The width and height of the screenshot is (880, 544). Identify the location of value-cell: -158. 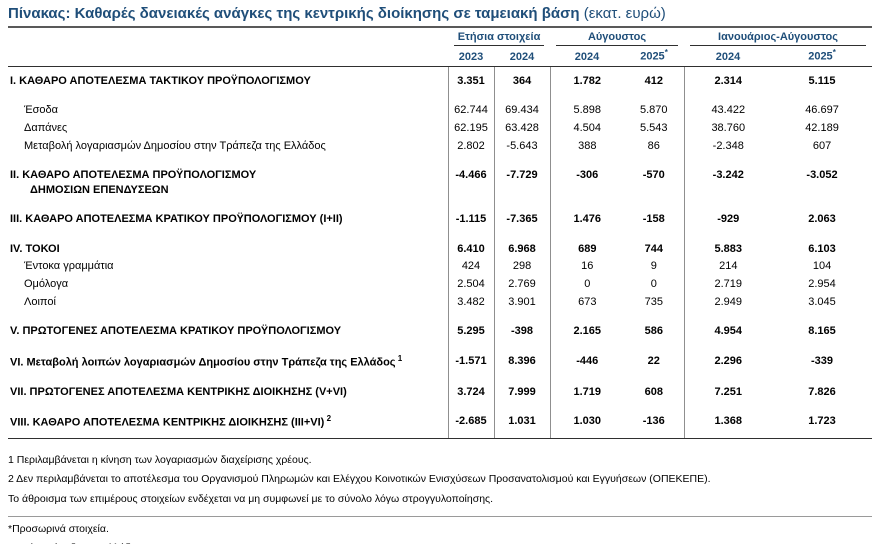
(653, 219).